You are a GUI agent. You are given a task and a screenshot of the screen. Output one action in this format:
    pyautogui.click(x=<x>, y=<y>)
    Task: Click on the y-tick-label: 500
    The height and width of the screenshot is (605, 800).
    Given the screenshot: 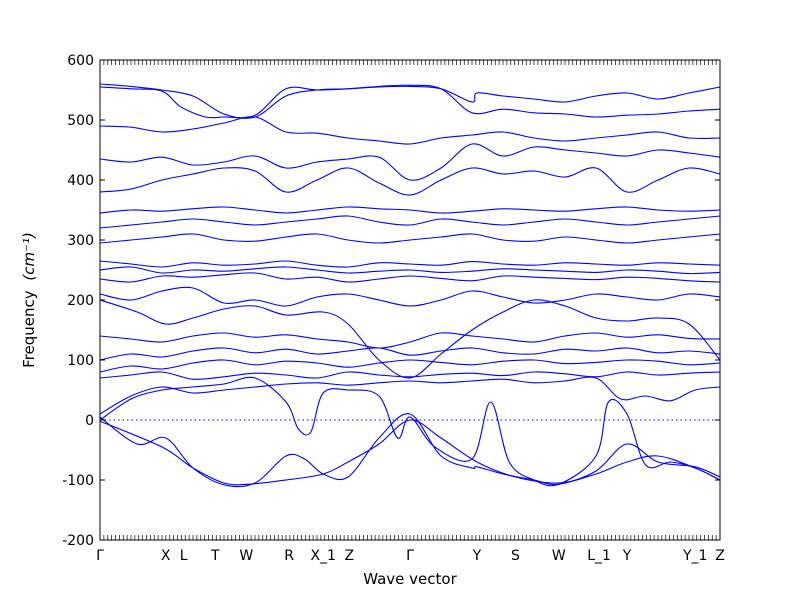 What is the action you would take?
    pyautogui.click(x=80, y=121)
    